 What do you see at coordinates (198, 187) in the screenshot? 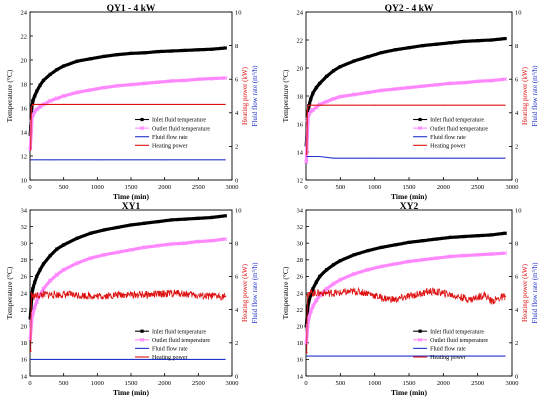
I see `x-tick-label: 2500` at bounding box center [198, 187].